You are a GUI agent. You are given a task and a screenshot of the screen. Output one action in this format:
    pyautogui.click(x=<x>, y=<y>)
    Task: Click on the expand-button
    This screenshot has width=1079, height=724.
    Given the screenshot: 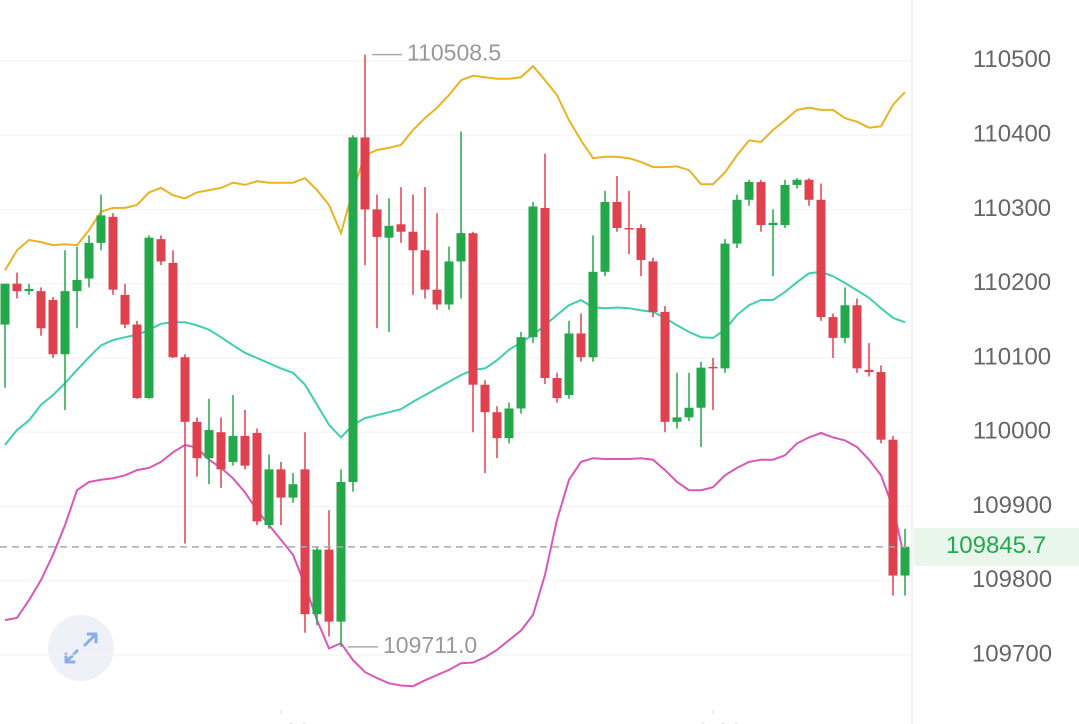 What is the action you would take?
    pyautogui.click(x=81, y=648)
    